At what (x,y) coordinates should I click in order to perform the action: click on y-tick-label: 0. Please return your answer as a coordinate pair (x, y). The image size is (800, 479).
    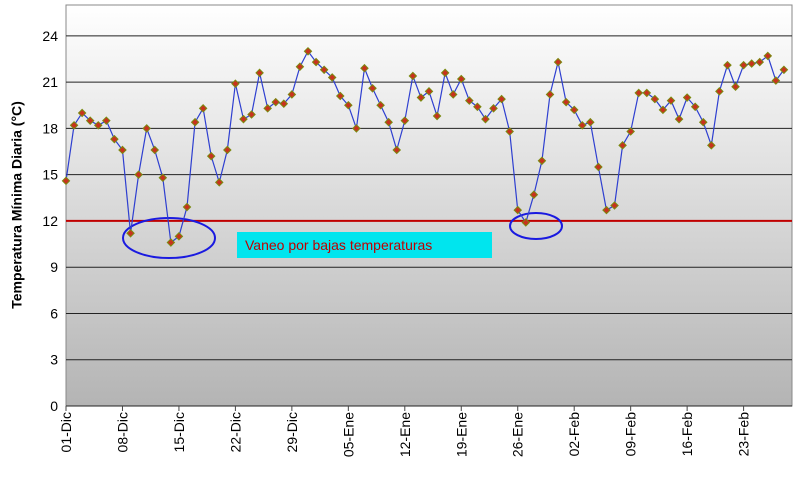
    Looking at the image, I should click on (54, 406).